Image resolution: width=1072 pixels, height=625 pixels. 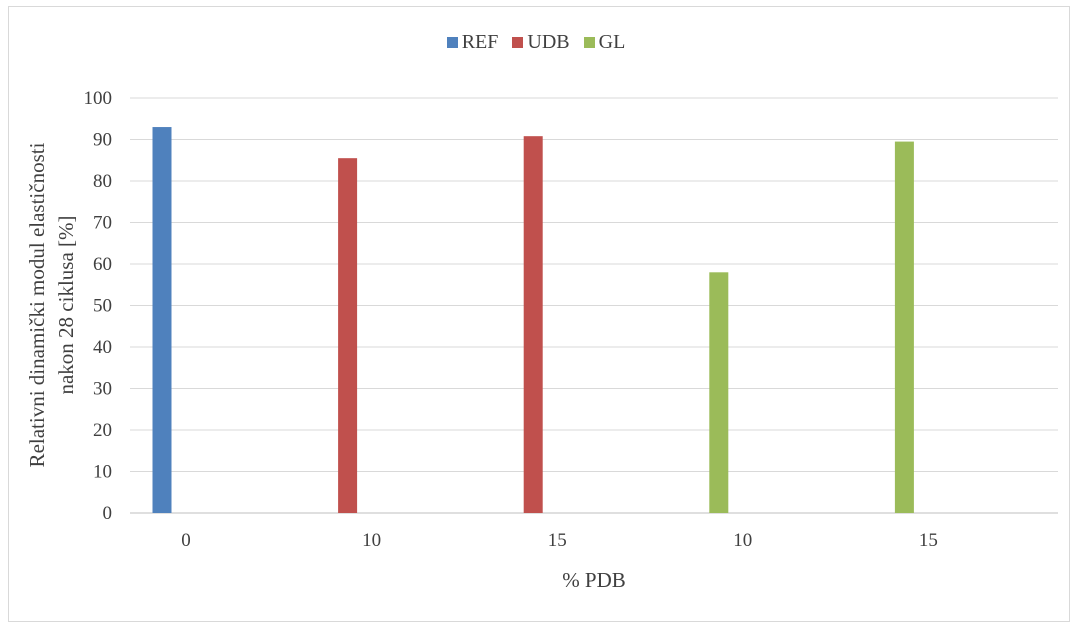 I want to click on legend: REF UDB GL, so click(x=536, y=42).